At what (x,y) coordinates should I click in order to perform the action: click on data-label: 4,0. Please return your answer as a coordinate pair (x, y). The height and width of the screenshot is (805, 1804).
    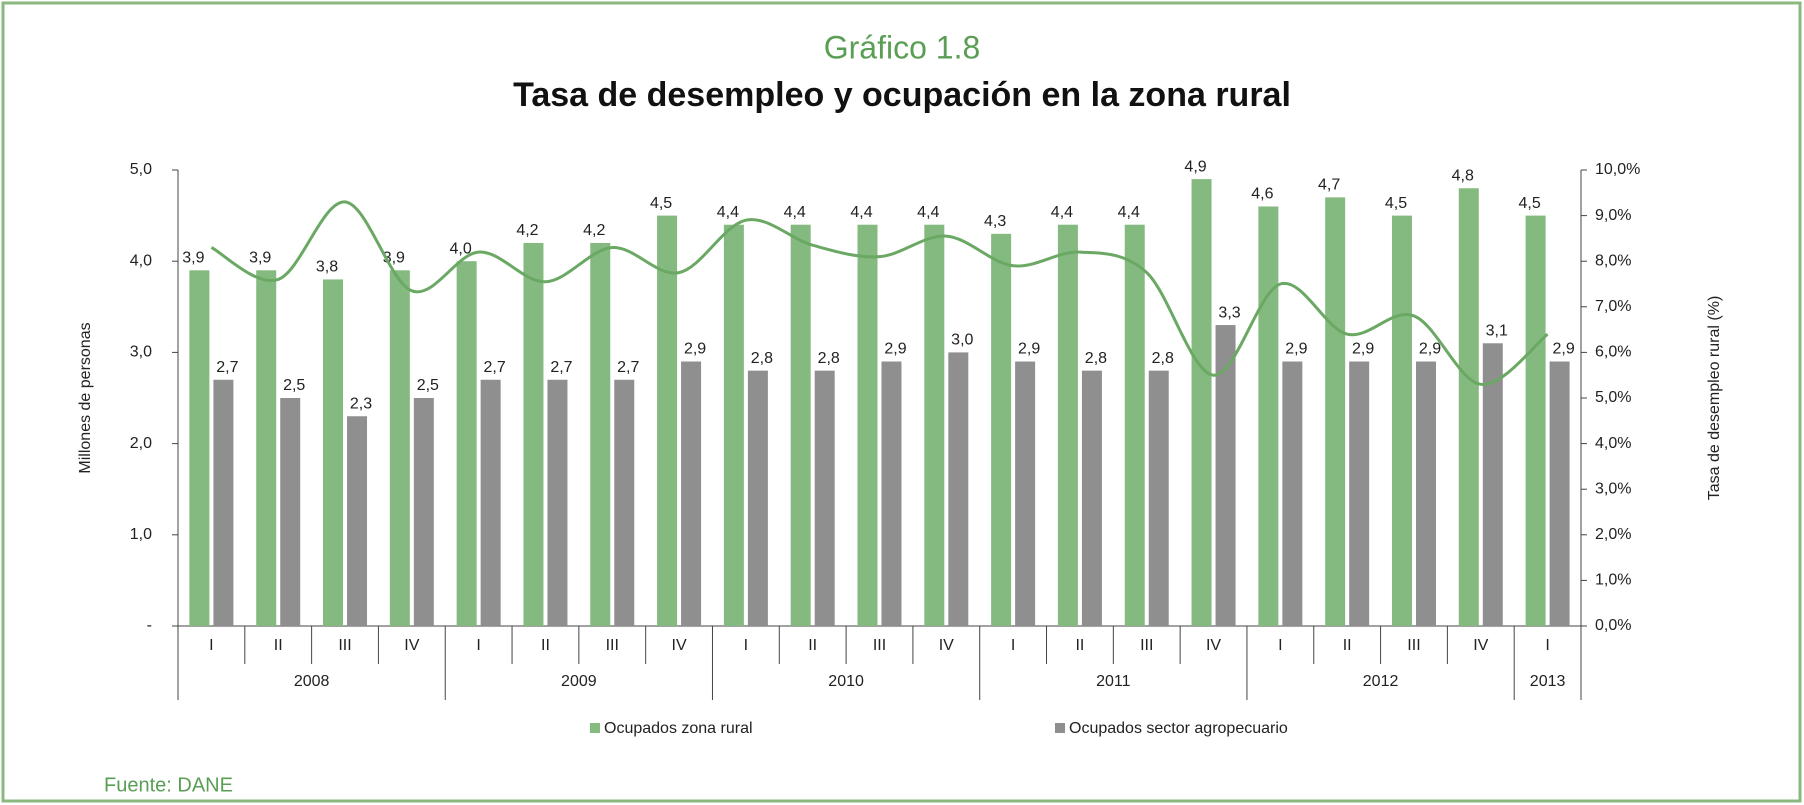
    Looking at the image, I should click on (461, 248).